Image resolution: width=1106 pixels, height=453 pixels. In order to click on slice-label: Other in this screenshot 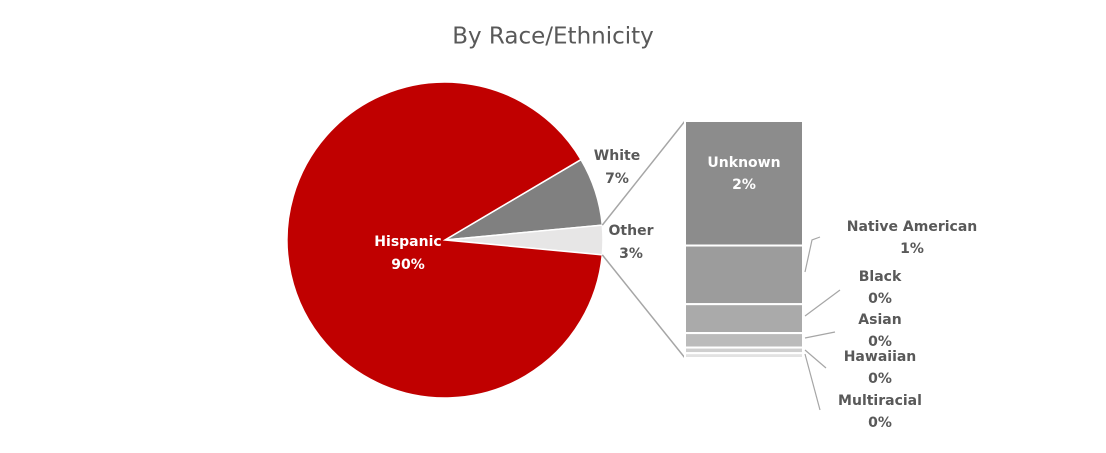, I will do `click(631, 231)`.